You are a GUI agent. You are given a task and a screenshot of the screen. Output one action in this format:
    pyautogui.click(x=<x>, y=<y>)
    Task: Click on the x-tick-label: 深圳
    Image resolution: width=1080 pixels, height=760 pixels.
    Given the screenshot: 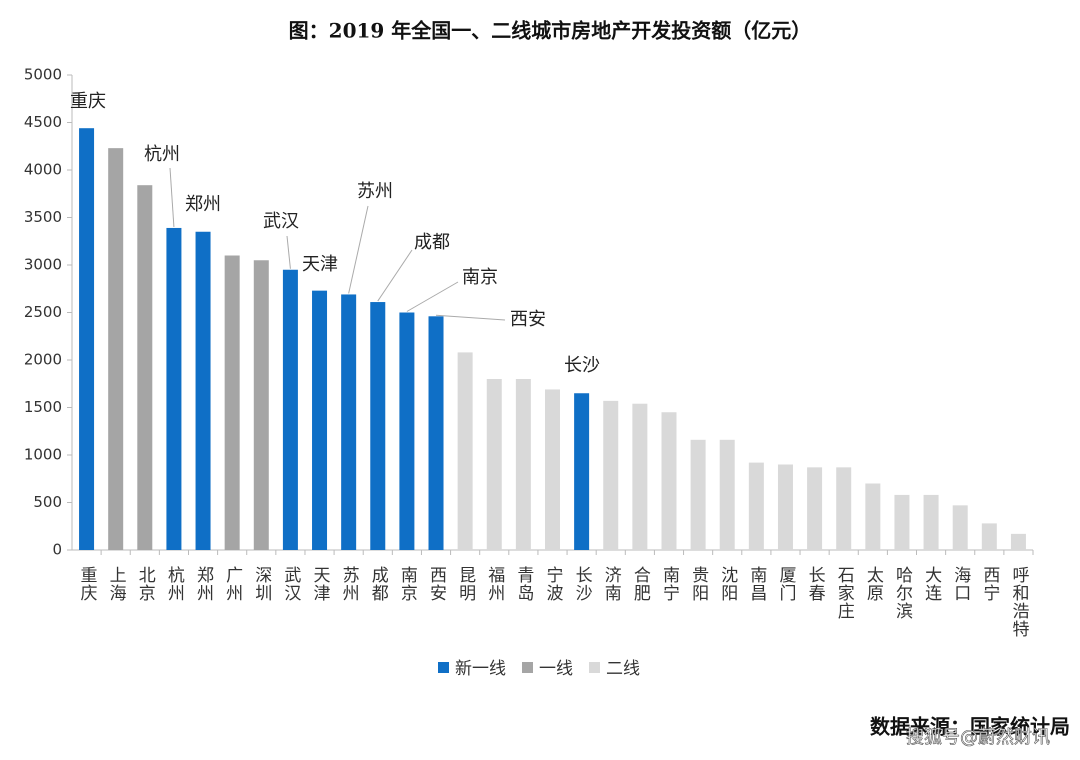 What is the action you would take?
    pyautogui.click(x=261, y=584)
    